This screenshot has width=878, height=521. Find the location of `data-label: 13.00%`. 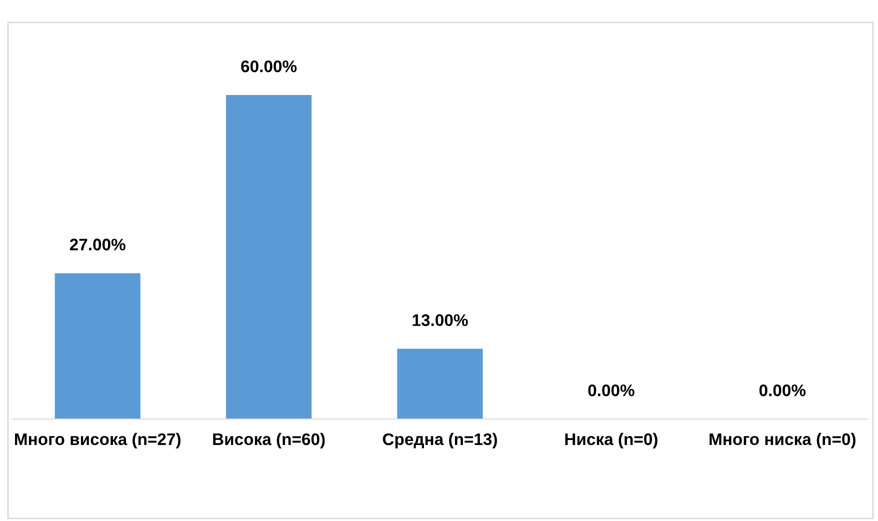

data-label: 13.00% is located at coordinates (440, 320).